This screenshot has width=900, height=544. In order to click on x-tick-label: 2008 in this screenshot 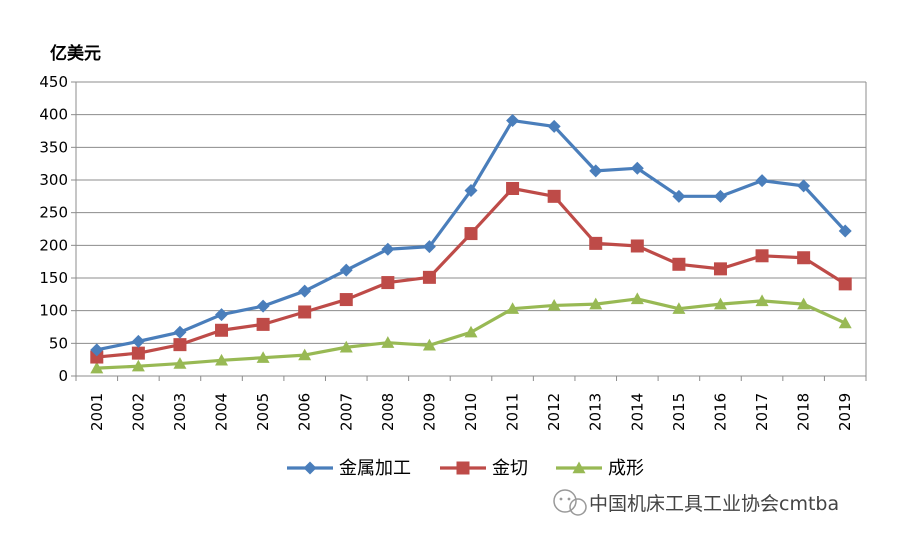, I will do `click(388, 412)`.